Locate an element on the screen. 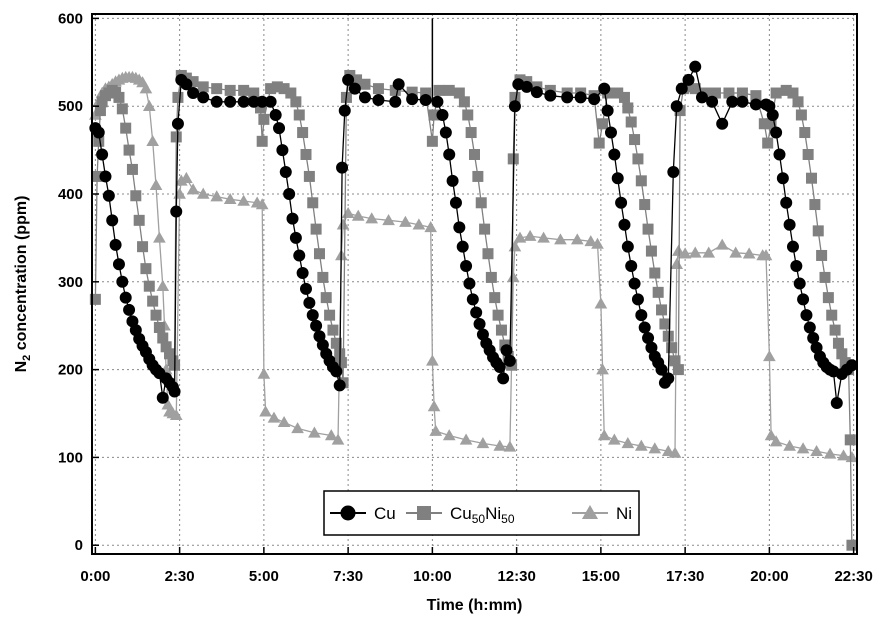 The width and height of the screenshot is (878, 621). legend: Cu Cu50Ni50 Ni is located at coordinates (481, 513).